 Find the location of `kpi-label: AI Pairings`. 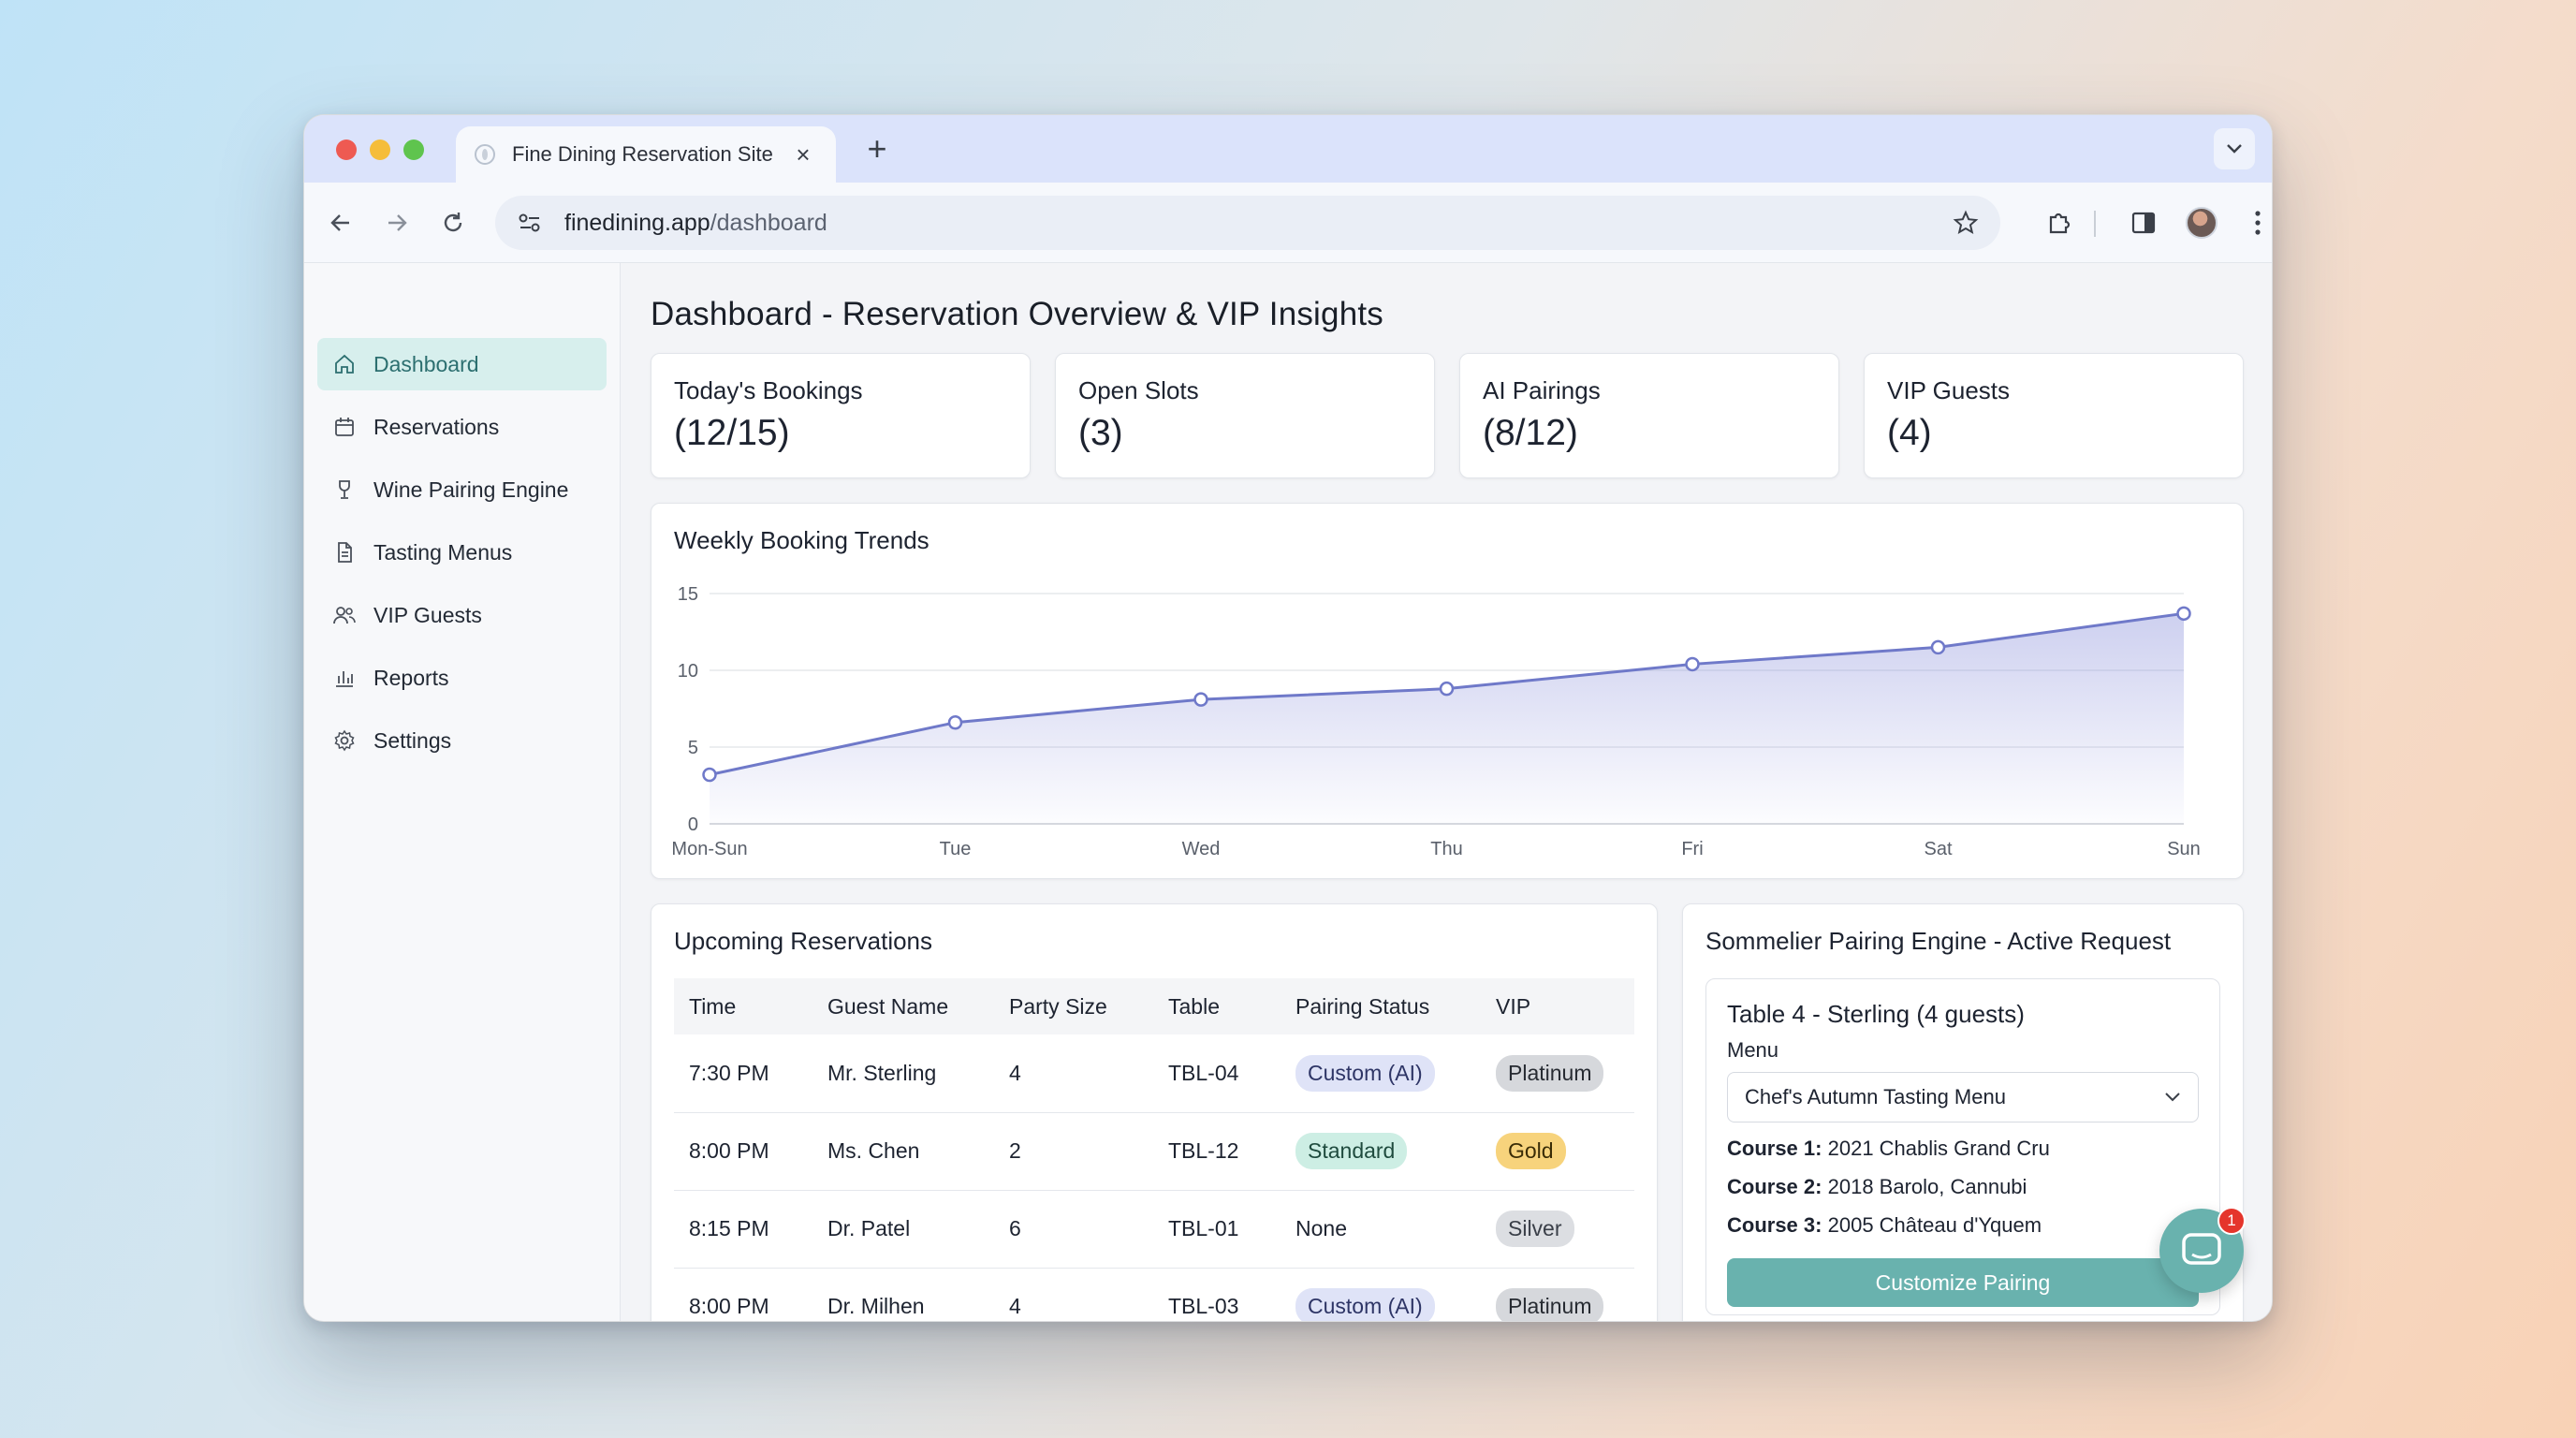

kpi-label: AI Pairings is located at coordinates (1542, 390).